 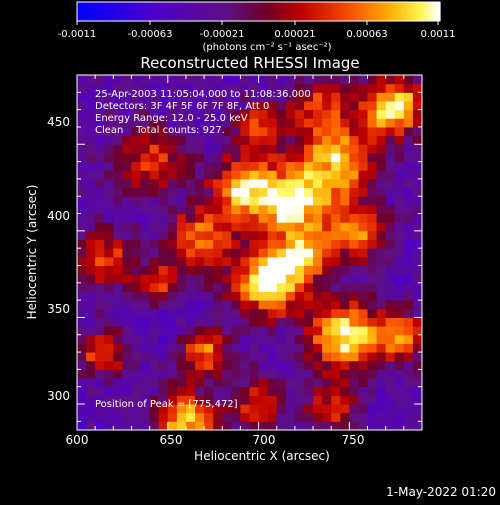 What do you see at coordinates (58, 396) in the screenshot?
I see `y-tick-label: 300` at bounding box center [58, 396].